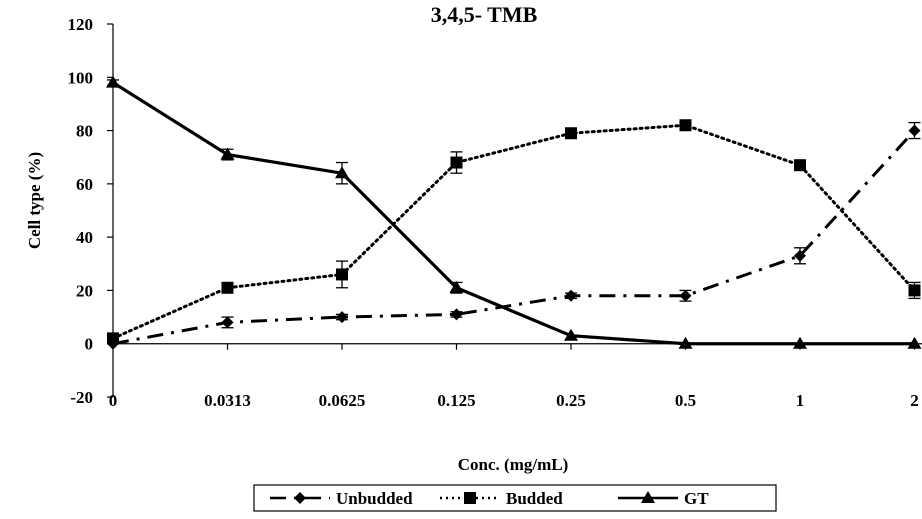 This screenshot has height=519, width=922. What do you see at coordinates (81, 24) in the screenshot?
I see `y-tick-label: 120` at bounding box center [81, 24].